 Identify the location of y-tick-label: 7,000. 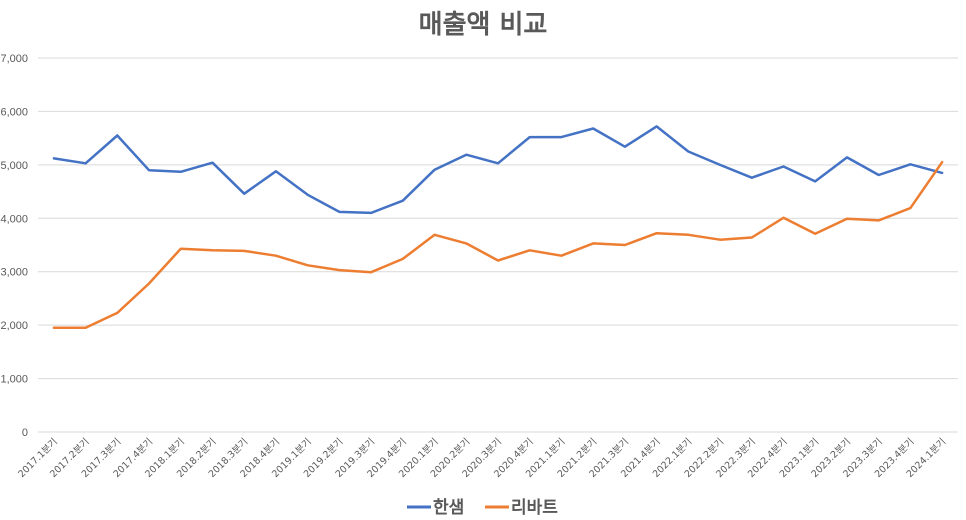
(14, 59).